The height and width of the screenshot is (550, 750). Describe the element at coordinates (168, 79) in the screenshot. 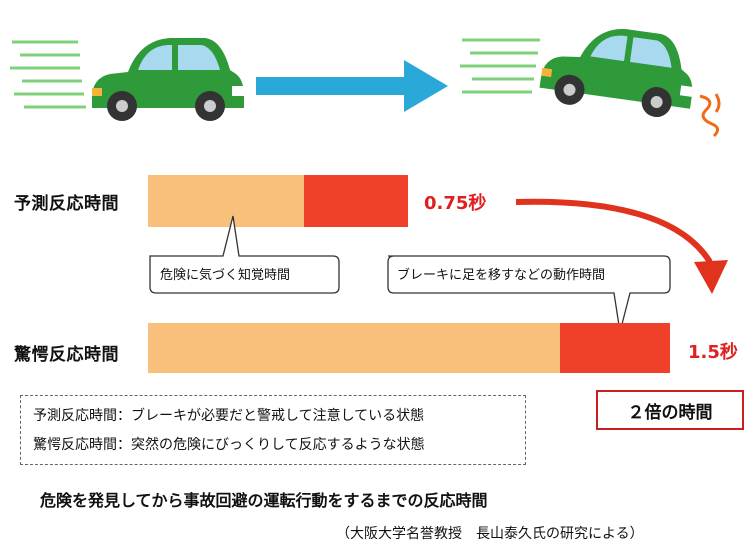

I see `moving-car-icon` at that location.